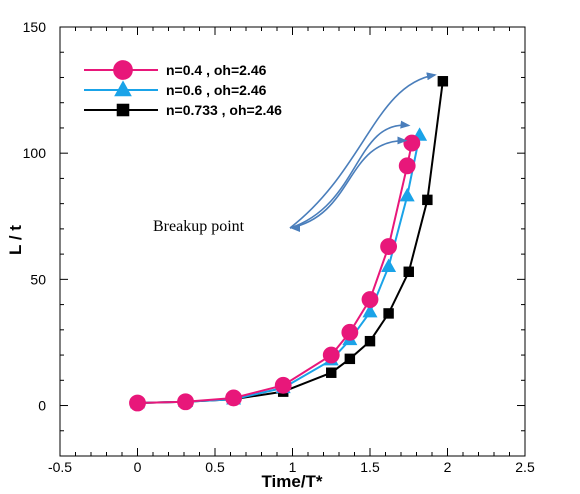 Image resolution: width=580 pixels, height=494 pixels. What do you see at coordinates (38, 279) in the screenshot?
I see `y-tick-label: 50` at bounding box center [38, 279].